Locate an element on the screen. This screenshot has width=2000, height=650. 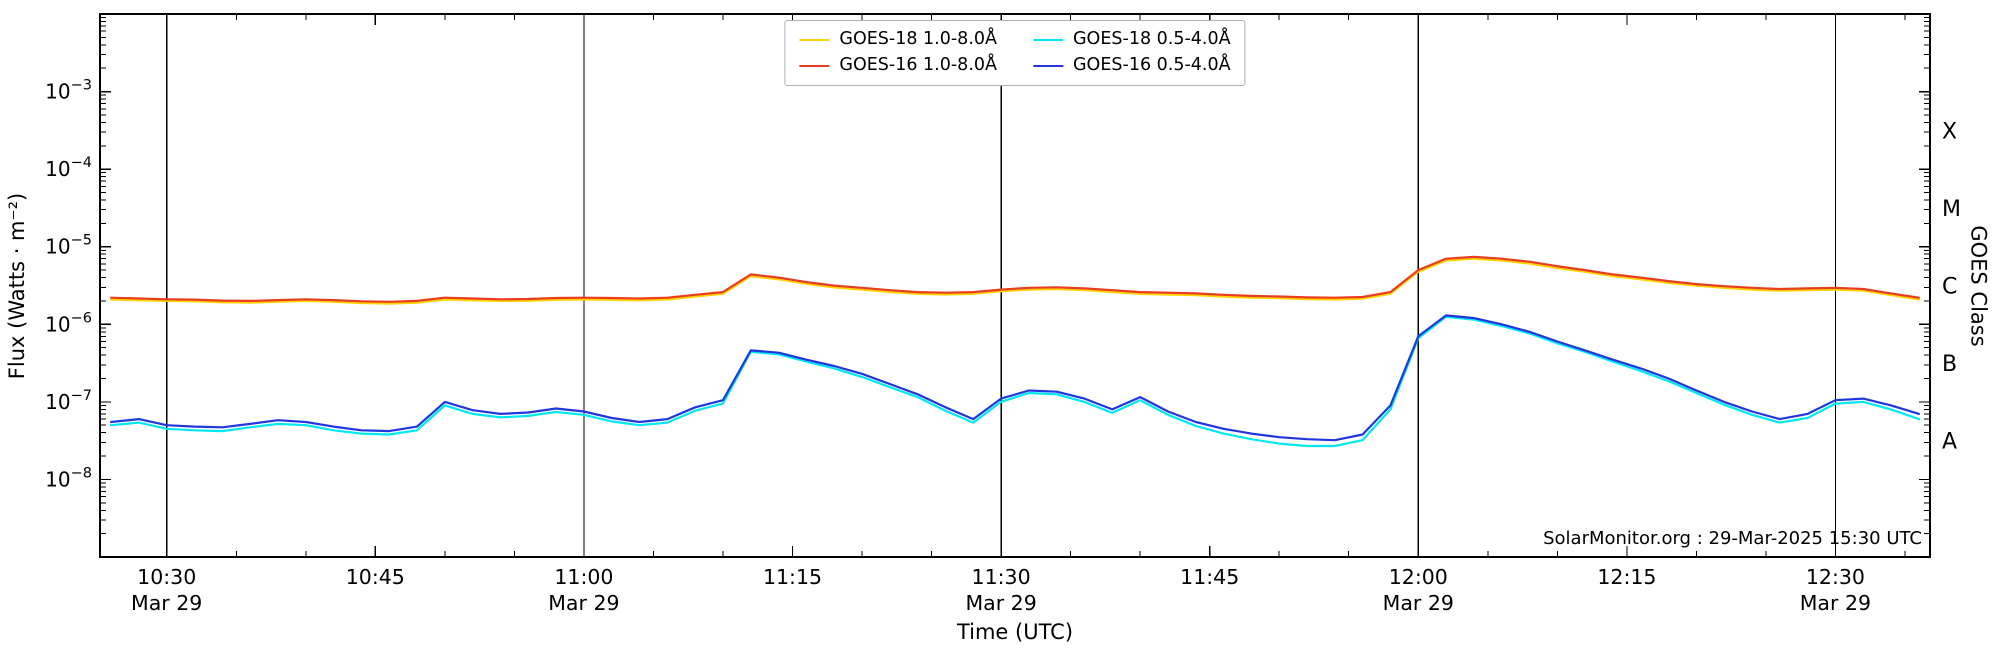
legend-line-swatch-goes18-long is located at coordinates (814, 40).